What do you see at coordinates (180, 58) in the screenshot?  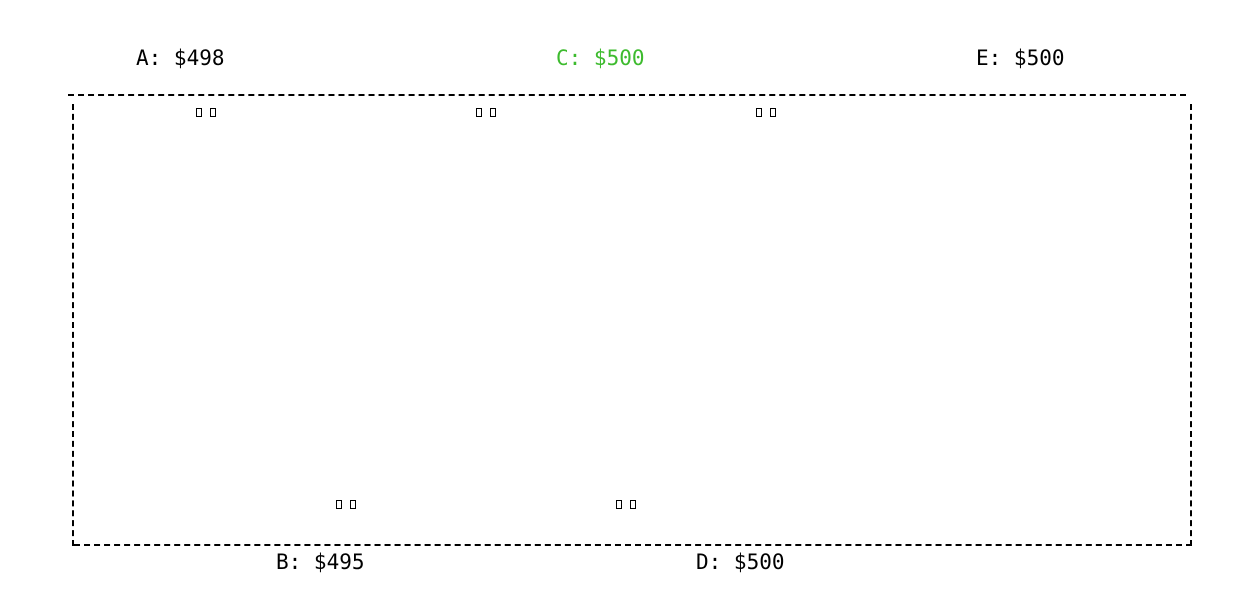 I see `player-a-label: A: $498` at bounding box center [180, 58].